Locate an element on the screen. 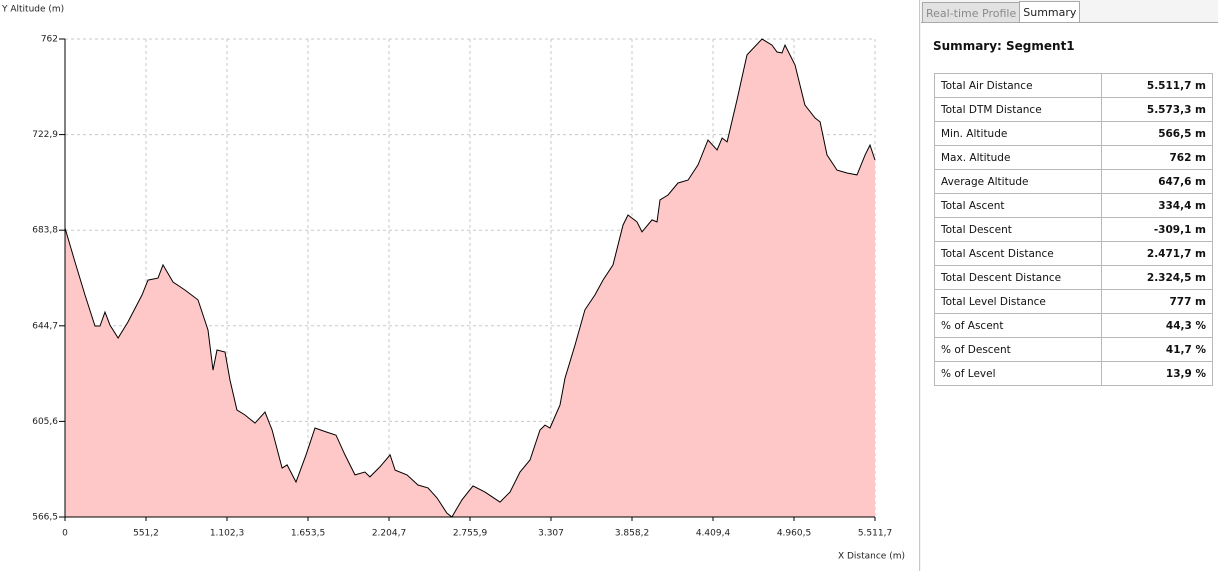 The image size is (1218, 571). summary-label: Max. Altitude is located at coordinates (1018, 157).